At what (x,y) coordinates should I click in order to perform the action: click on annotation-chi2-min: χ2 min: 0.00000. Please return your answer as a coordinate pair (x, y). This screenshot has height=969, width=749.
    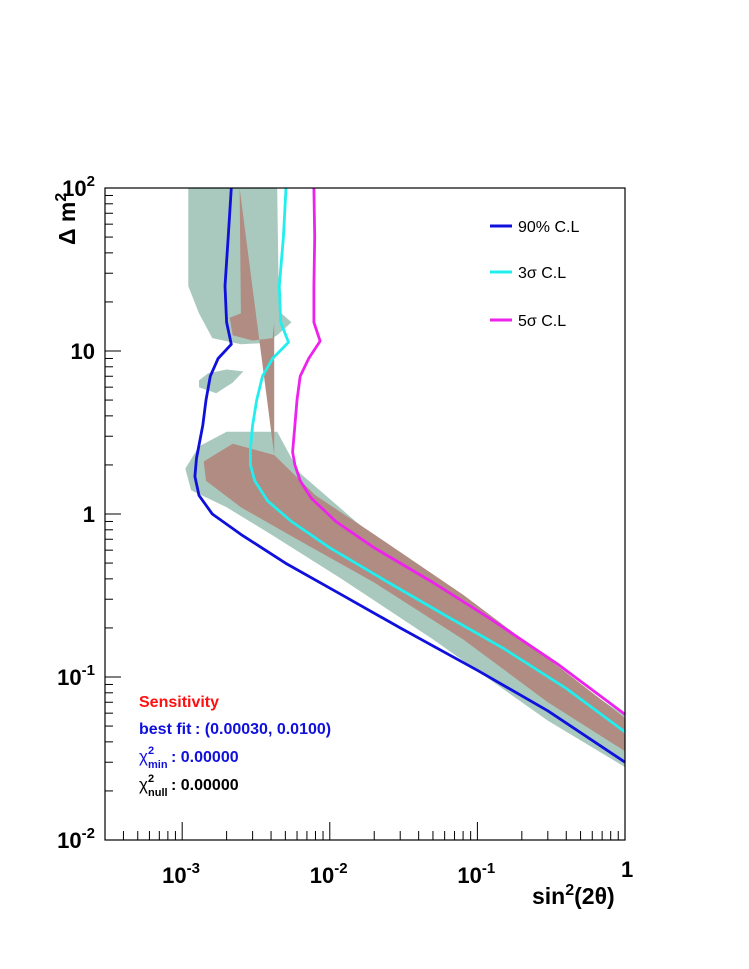
    Looking at the image, I should click on (189, 758).